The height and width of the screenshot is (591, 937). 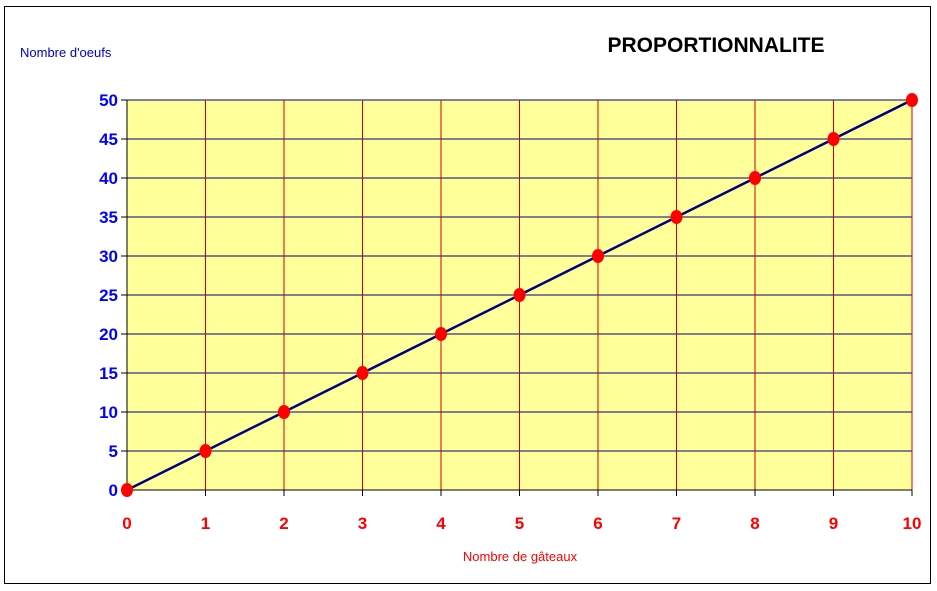 What do you see at coordinates (362, 523) in the screenshot?
I see `x-tick-label: 3` at bounding box center [362, 523].